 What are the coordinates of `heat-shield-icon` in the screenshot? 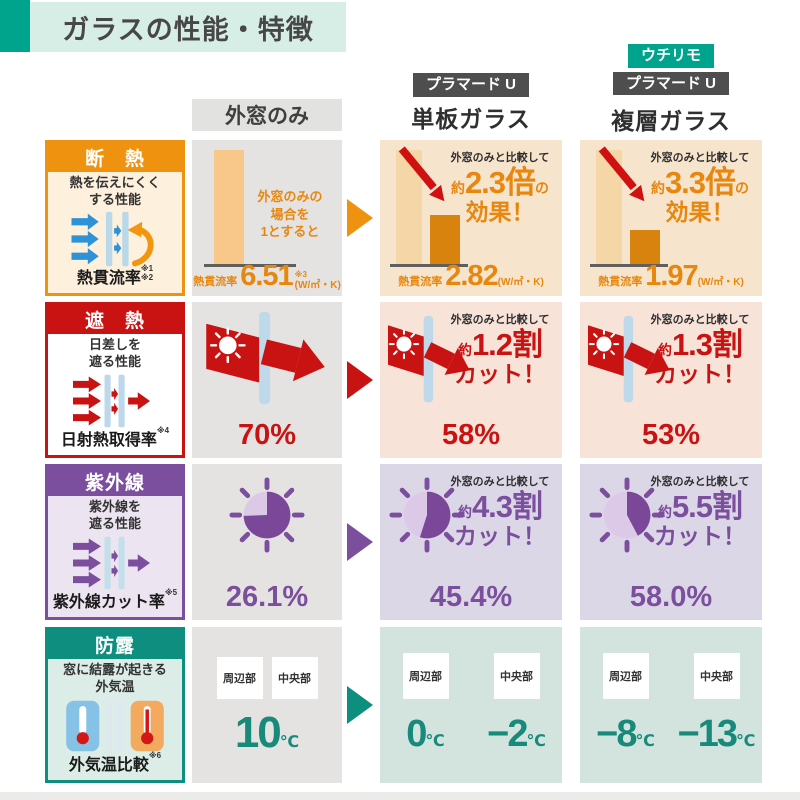 It's located at (115, 401).